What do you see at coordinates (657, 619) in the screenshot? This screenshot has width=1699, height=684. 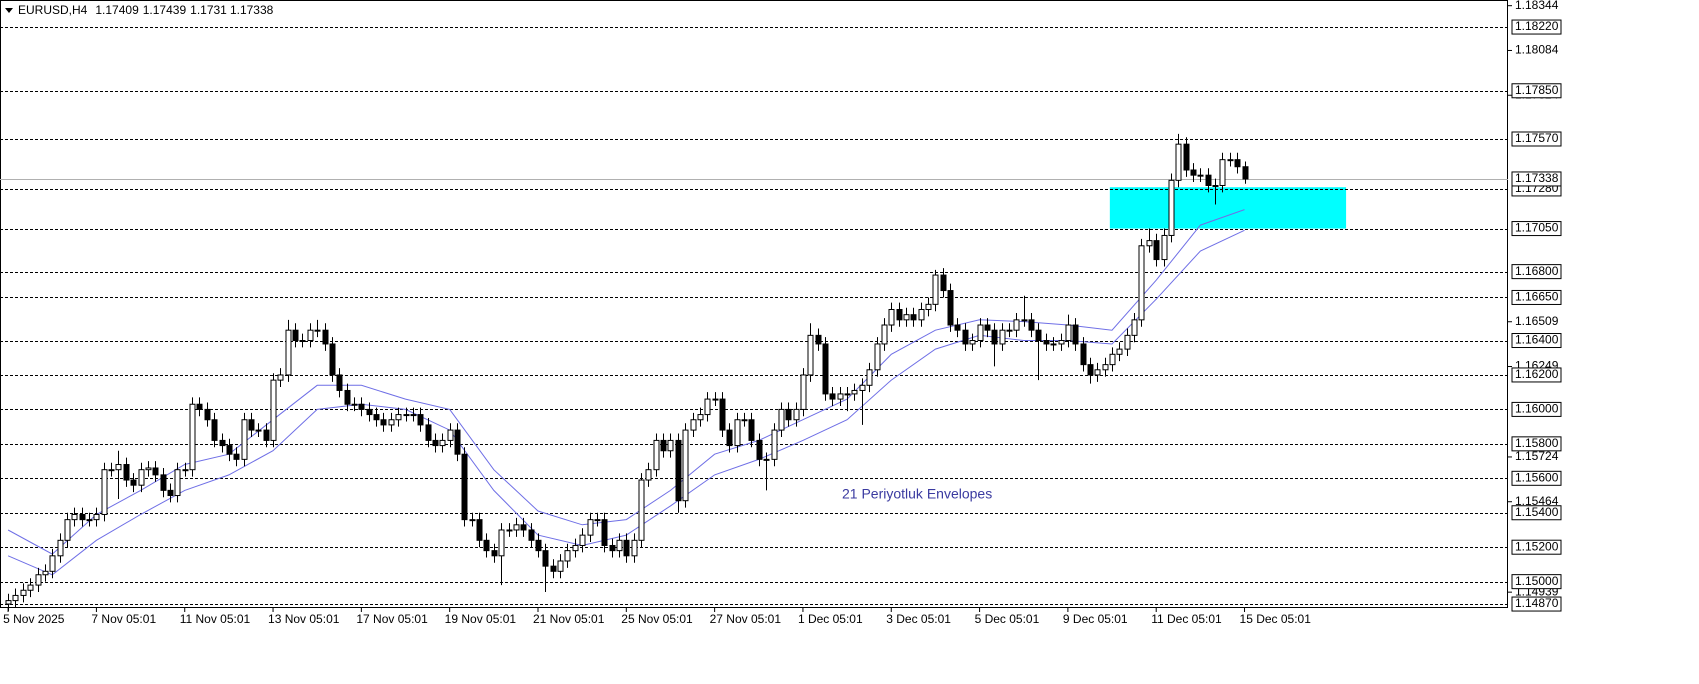 I see `x-tick-label: 25 Nov 05:01` at bounding box center [657, 619].